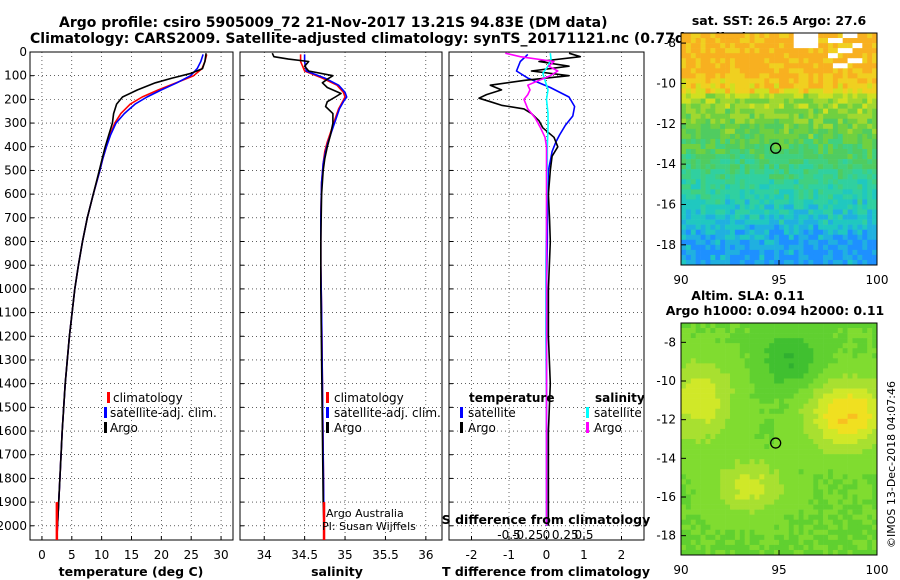 This screenshot has width=900, height=580. Describe the element at coordinates (527, 535) in the screenshot. I see `salinity-x-tick-label: -0.25` at that location.